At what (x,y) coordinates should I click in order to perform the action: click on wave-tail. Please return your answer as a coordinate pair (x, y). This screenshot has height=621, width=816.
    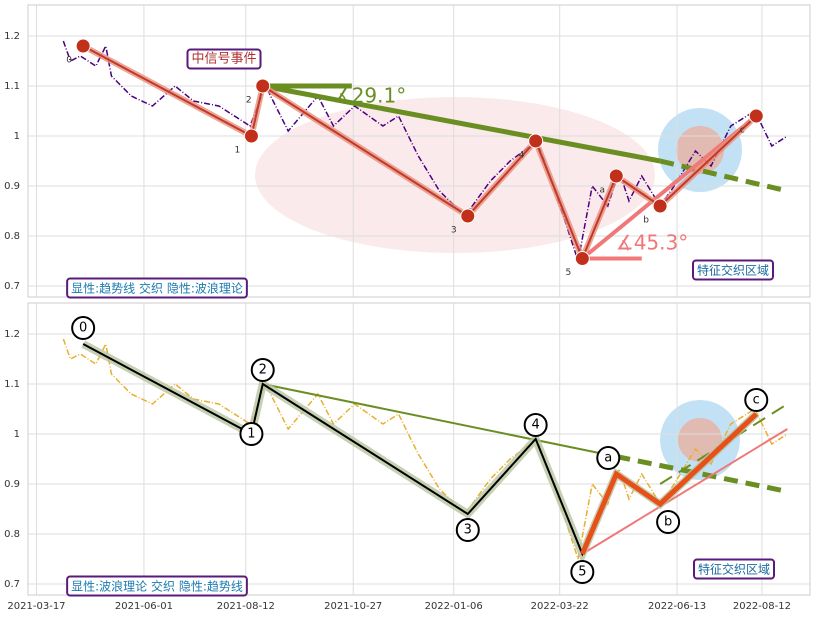
    Looking at the image, I should click on (669, 483).